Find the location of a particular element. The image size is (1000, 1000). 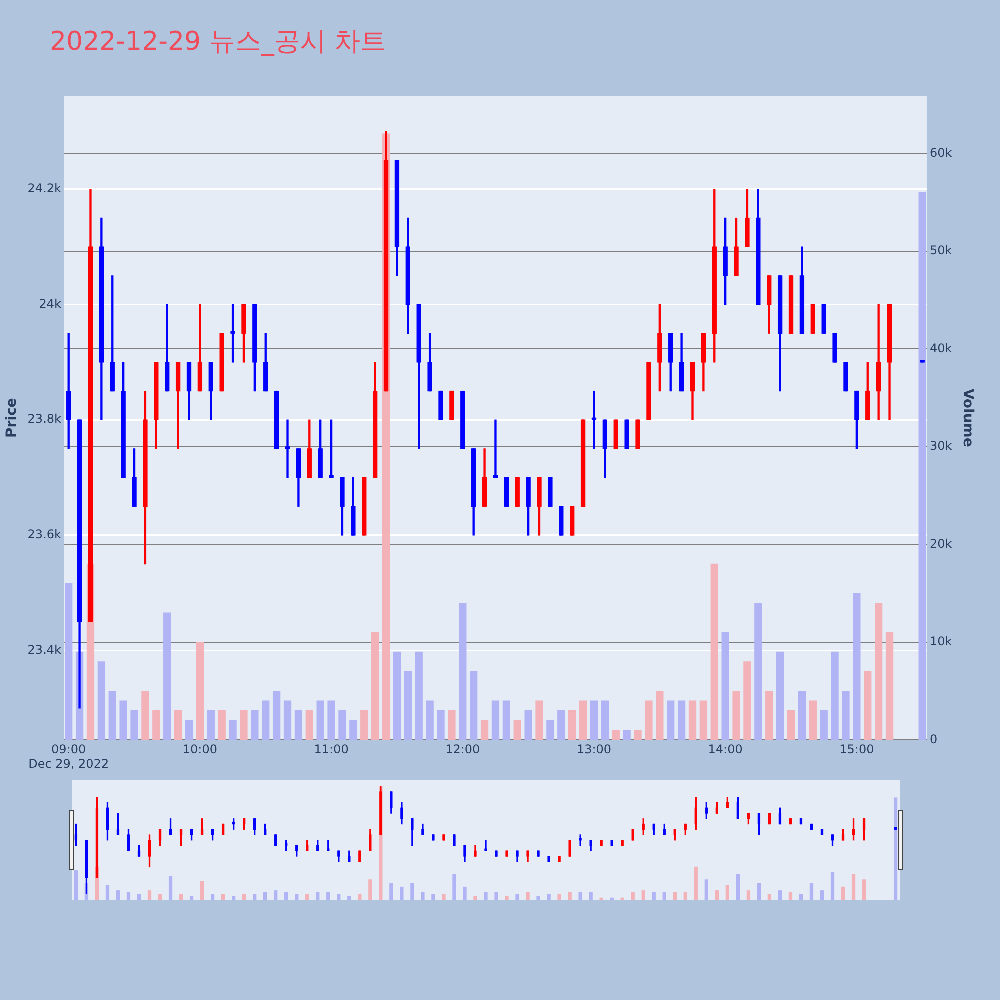

y-tick-label: 23.8k is located at coordinates (45, 419).